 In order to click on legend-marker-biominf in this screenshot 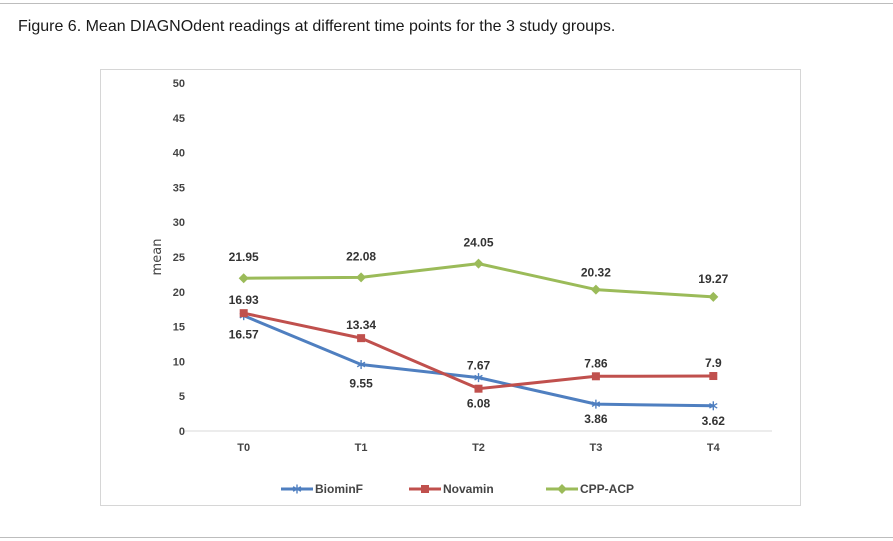, I will do `click(297, 489)`.